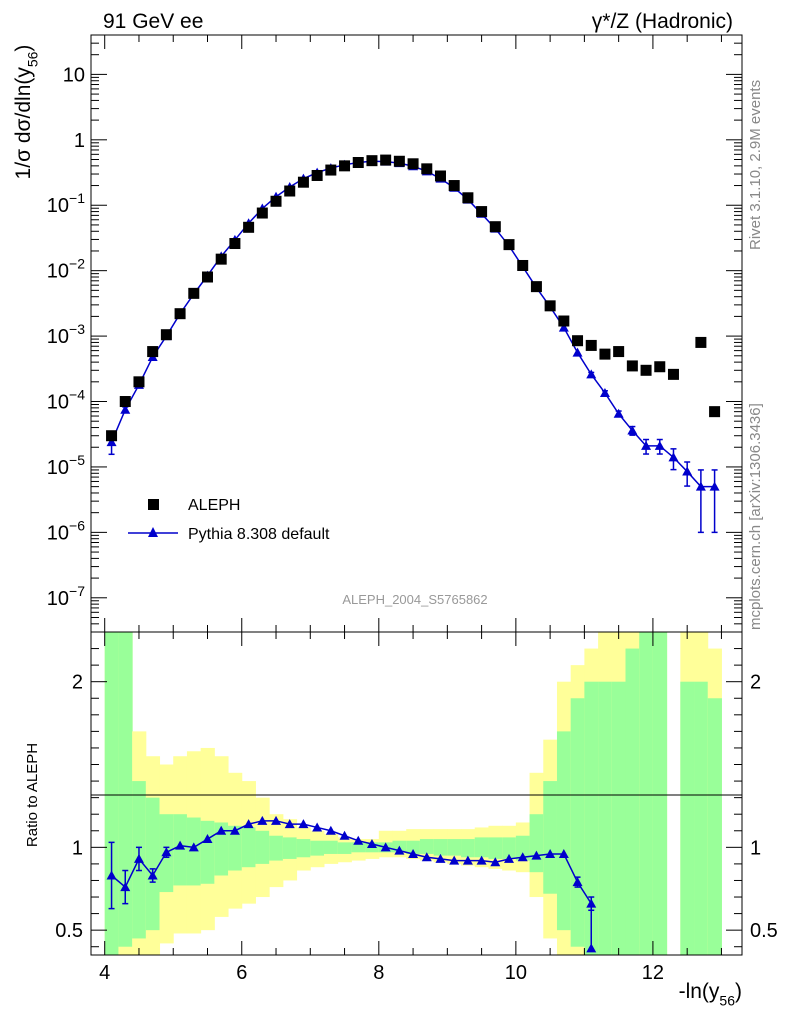 Image resolution: width=786 pixels, height=1024 pixels. Describe the element at coordinates (79, 141) in the screenshot. I see `main-y-tick-label: 1` at that location.